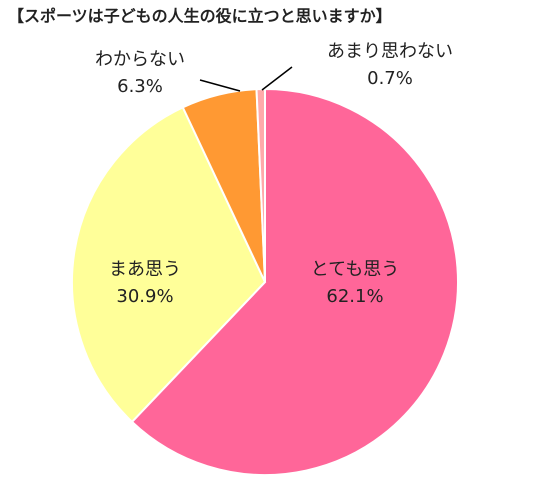  I want to click on category-label: とても思う, so click(355, 269).